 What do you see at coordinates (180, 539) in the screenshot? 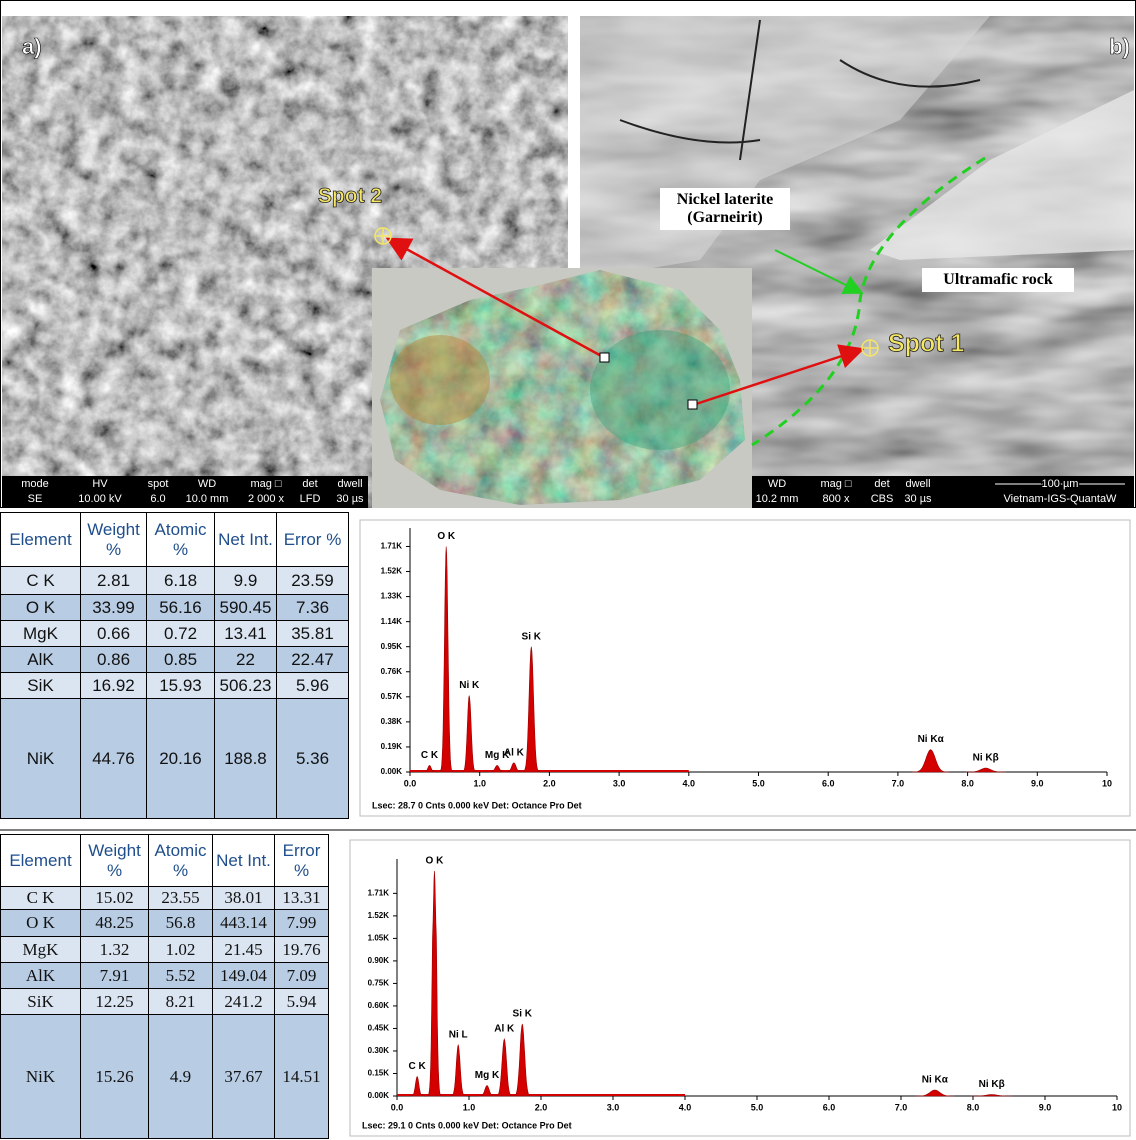
I see `table-header: Atomic %` at bounding box center [180, 539].